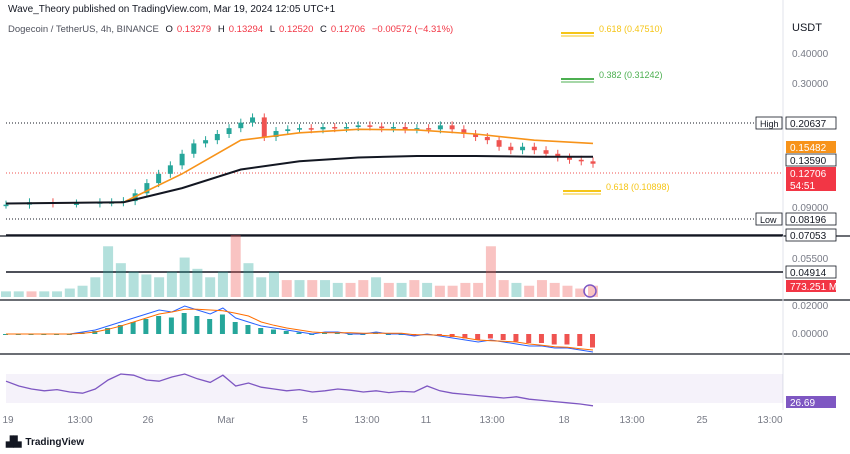  What do you see at coordinates (810, 208) in the screenshot?
I see `y-tick-label: 0.09000` at bounding box center [810, 208].